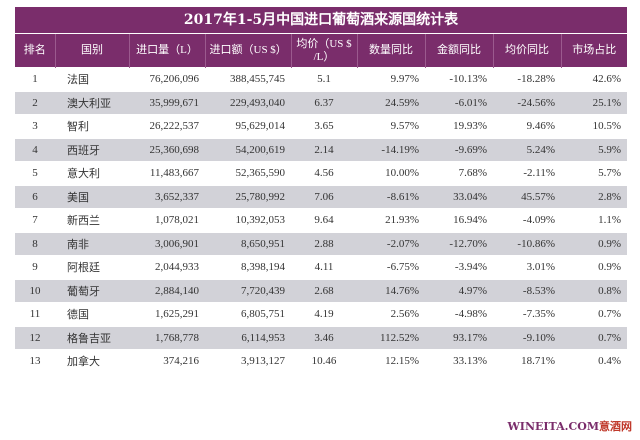 This screenshot has width=640, height=440. What do you see at coordinates (248, 102) in the screenshot?
I see `cell-value: 229,493,040` at bounding box center [248, 102].